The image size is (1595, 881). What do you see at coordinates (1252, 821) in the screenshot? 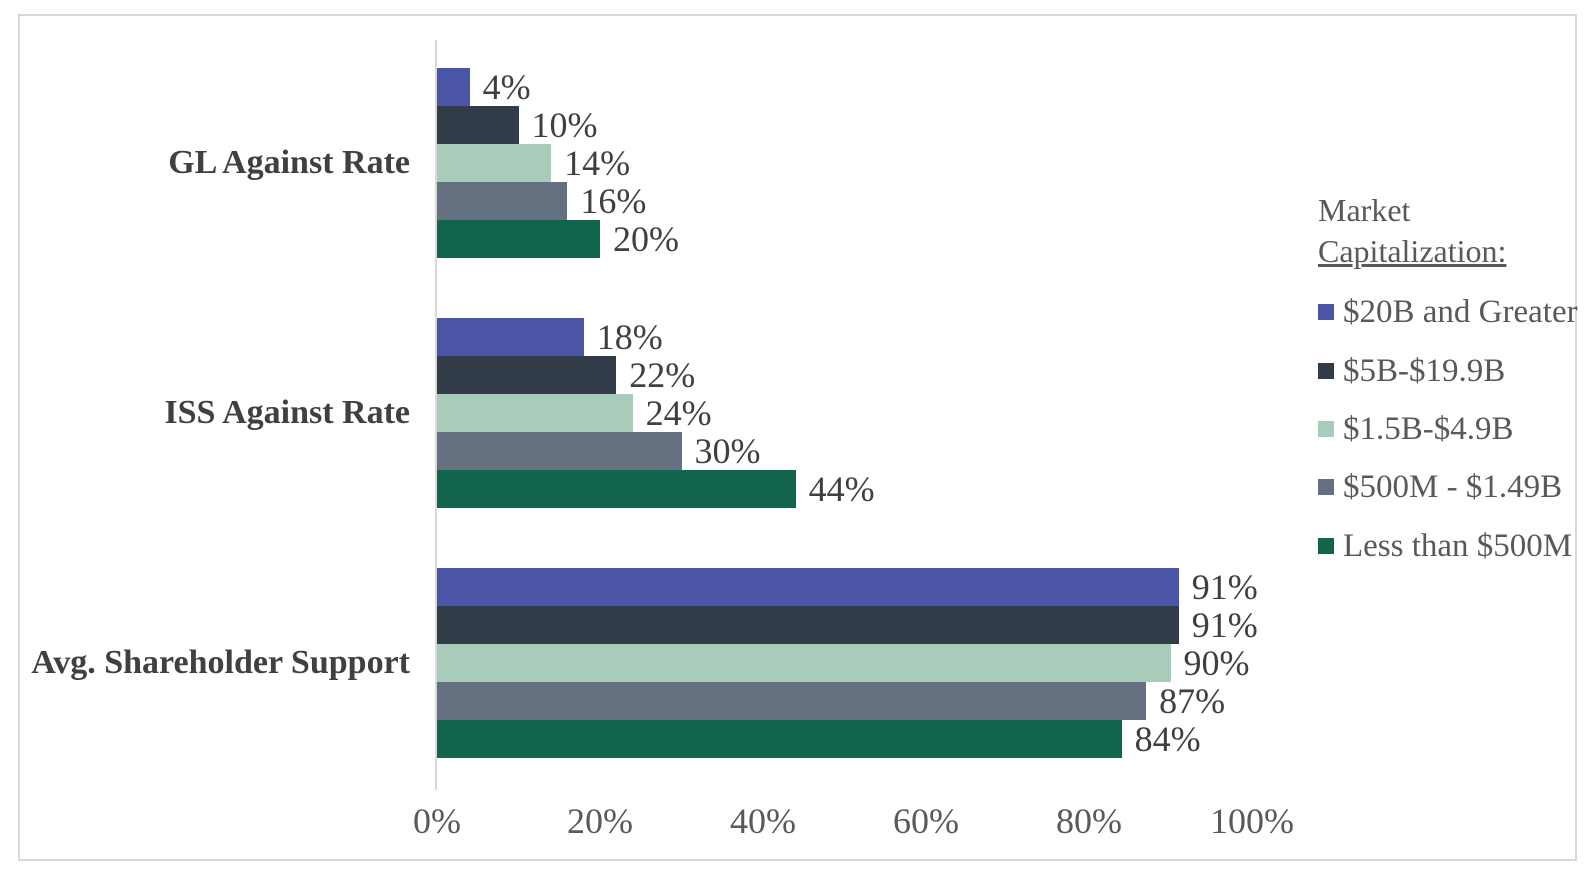
I see `x-axis-tick-label: 100%` at bounding box center [1252, 821].